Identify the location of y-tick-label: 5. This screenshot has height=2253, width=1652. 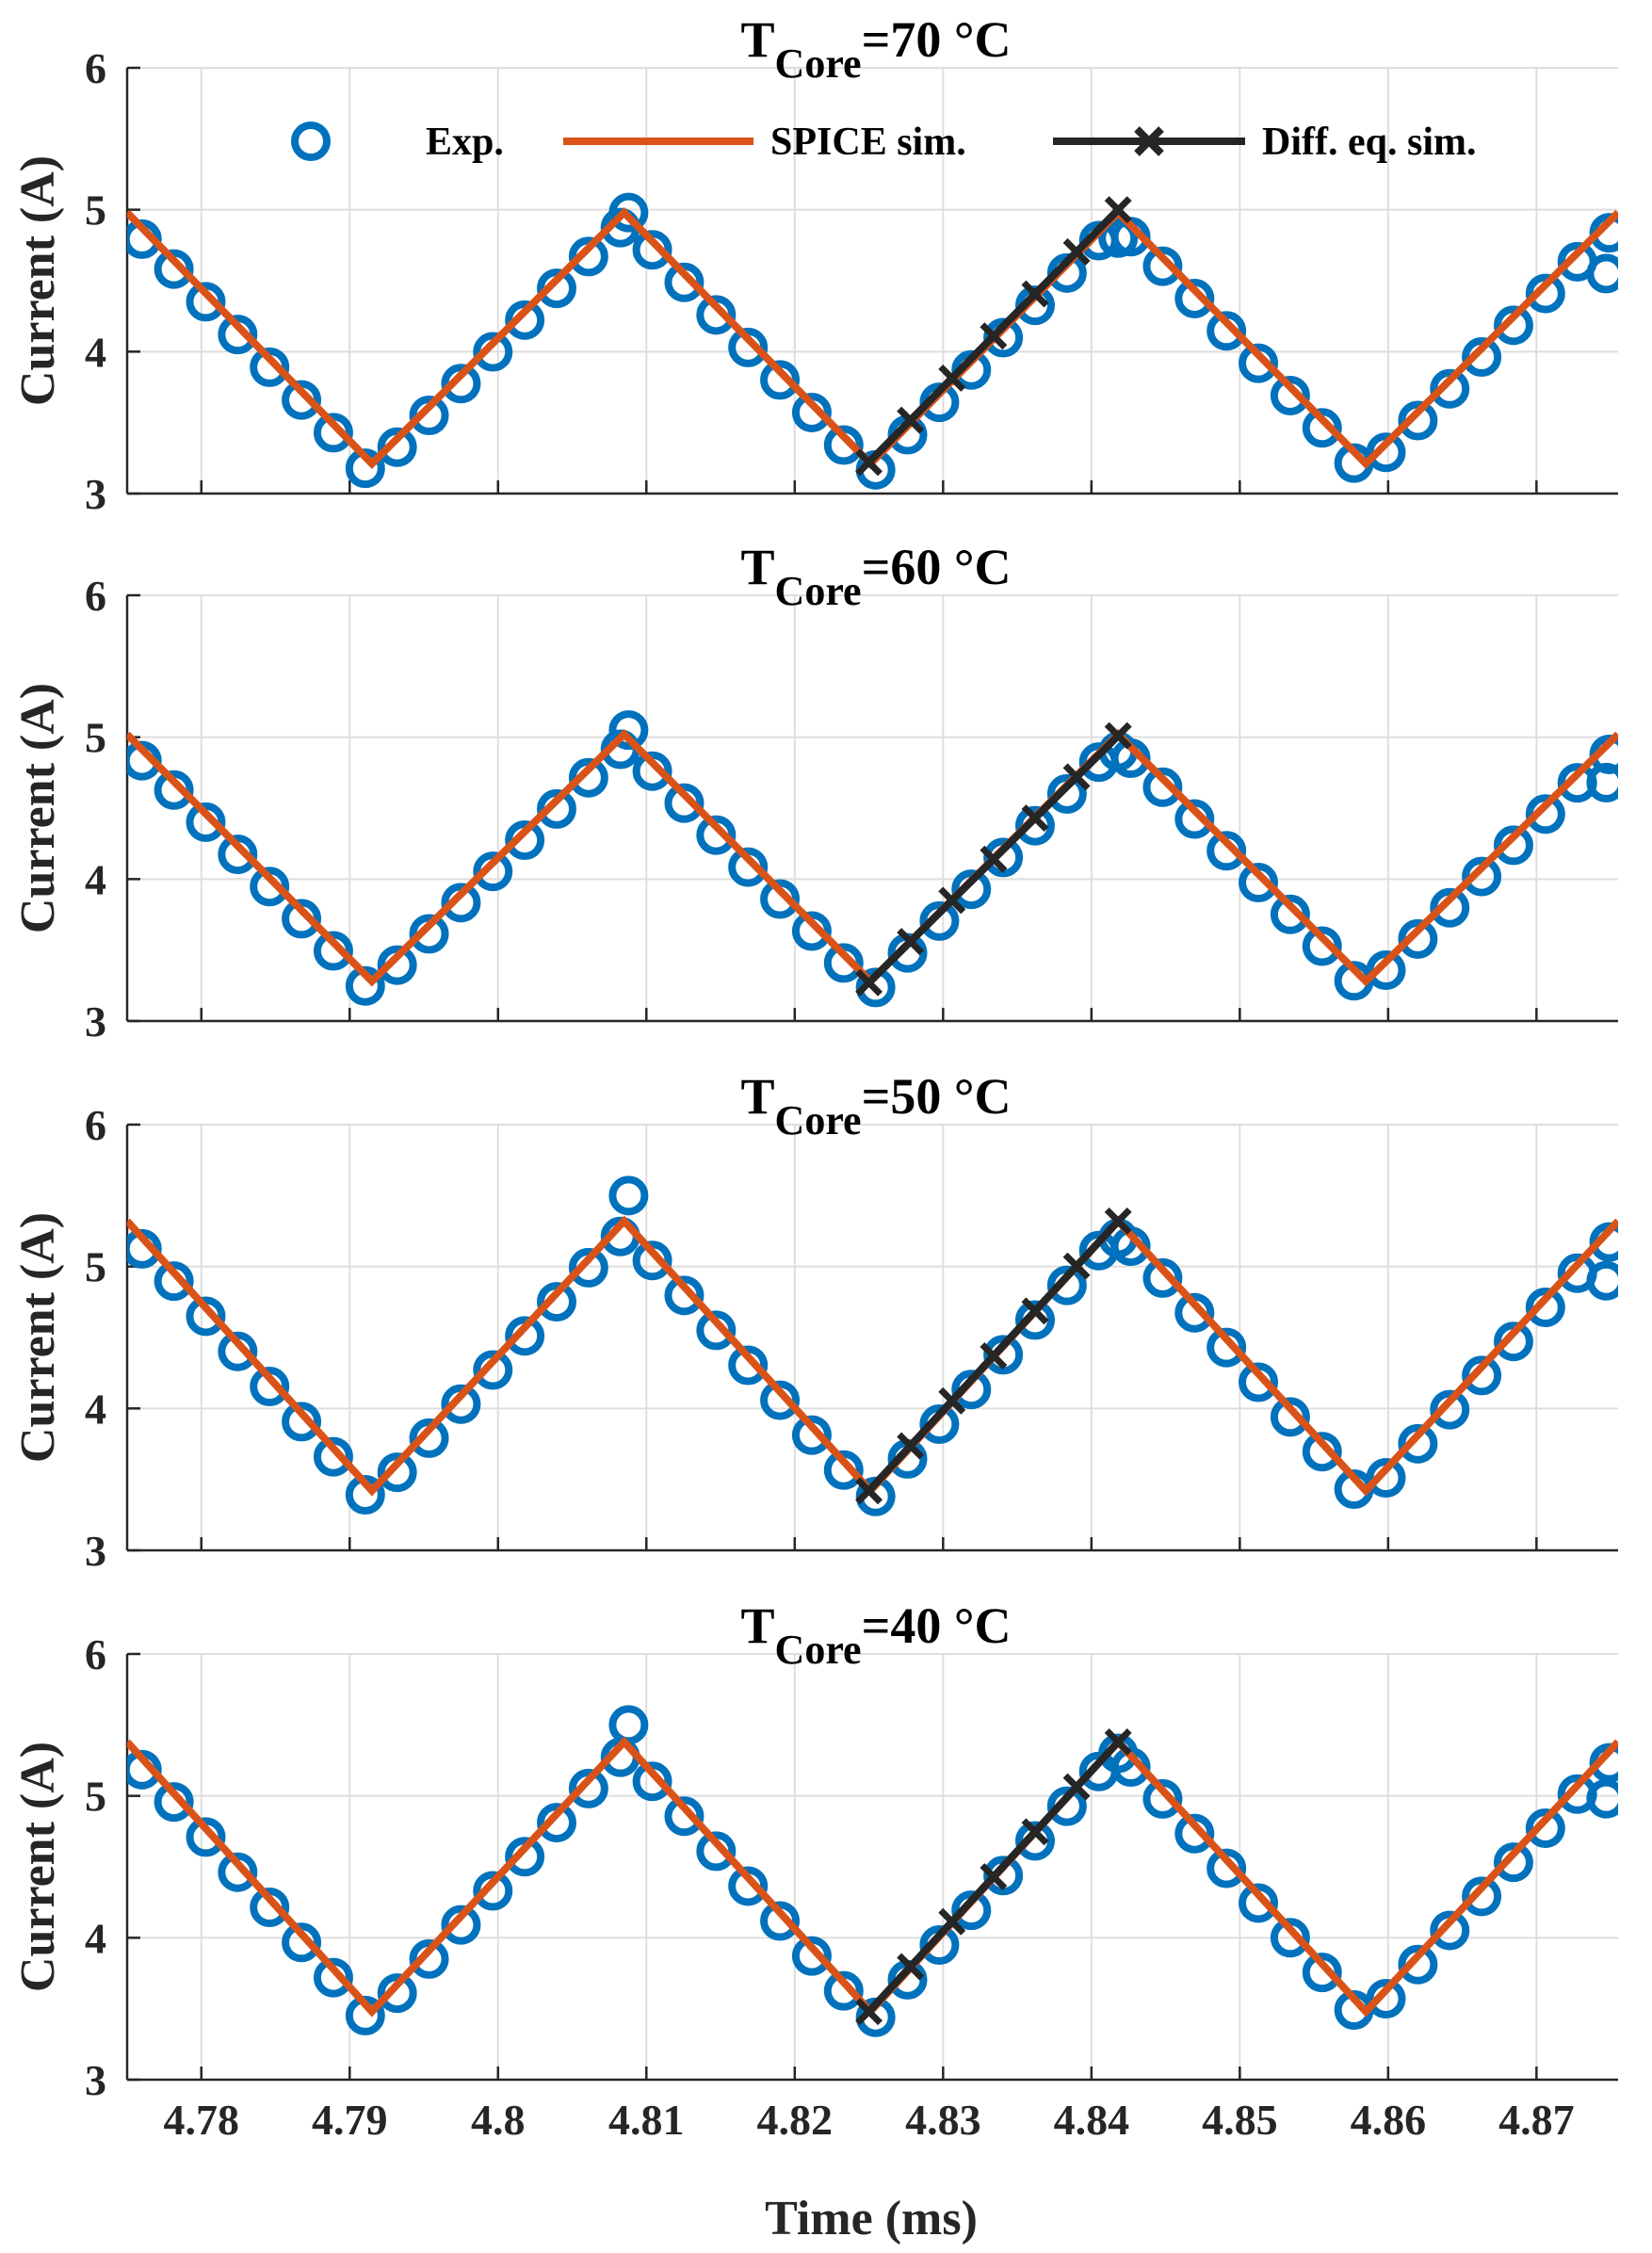
(95, 210).